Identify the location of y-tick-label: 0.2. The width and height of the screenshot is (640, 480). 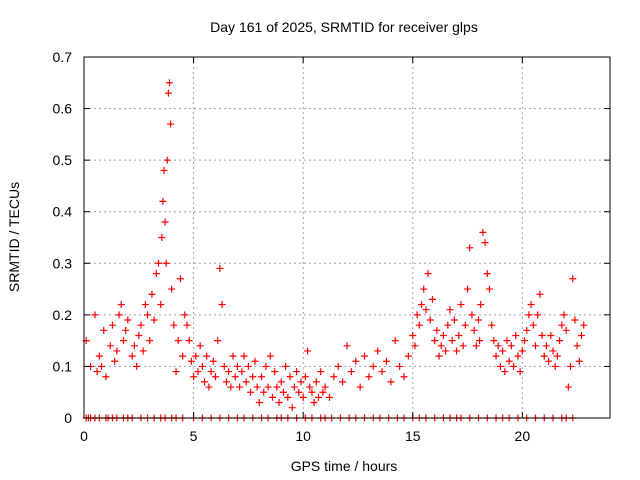
(63, 315).